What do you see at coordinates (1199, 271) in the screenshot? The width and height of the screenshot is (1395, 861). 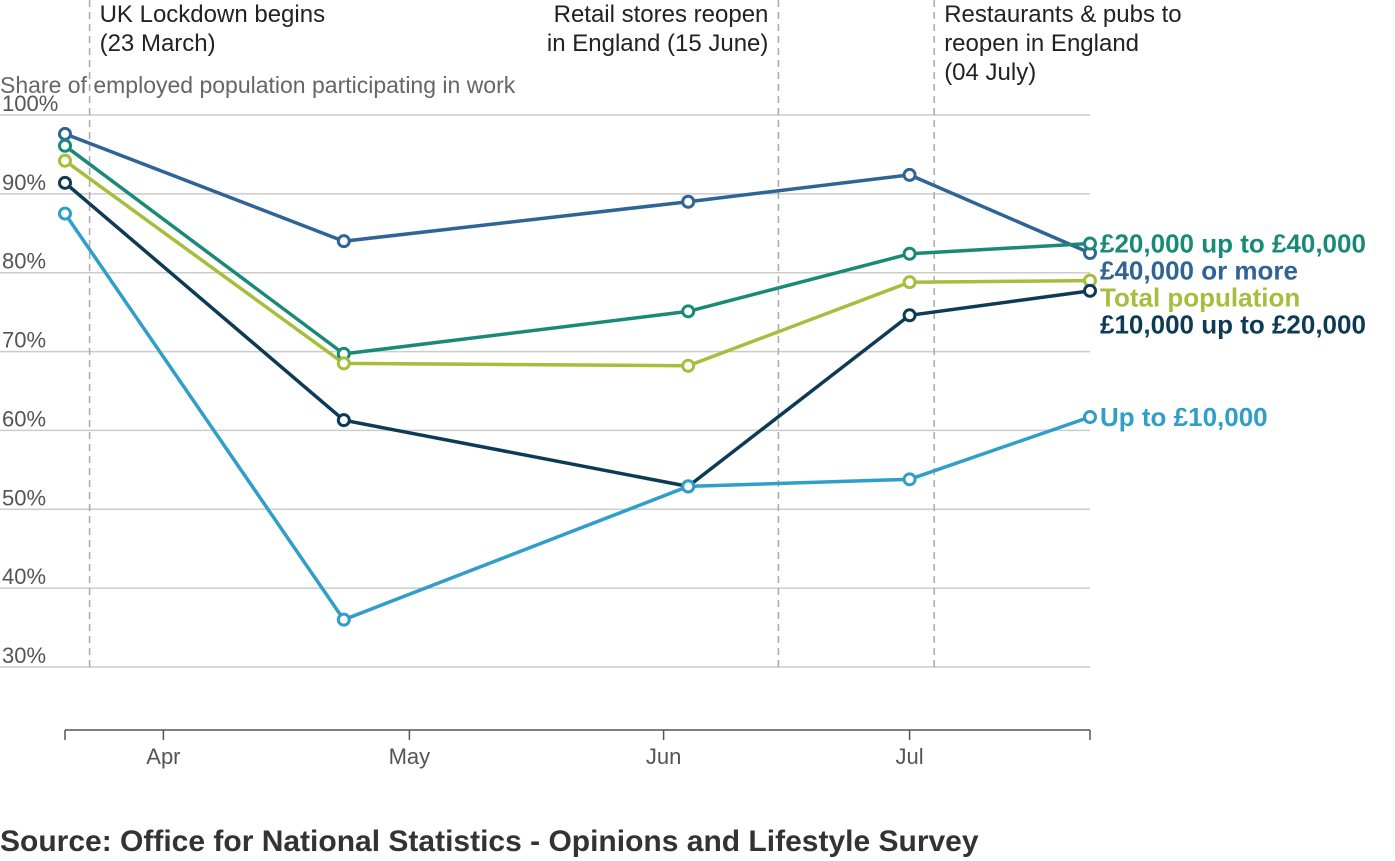 I see `series-label: £40,000 or more` at bounding box center [1199, 271].